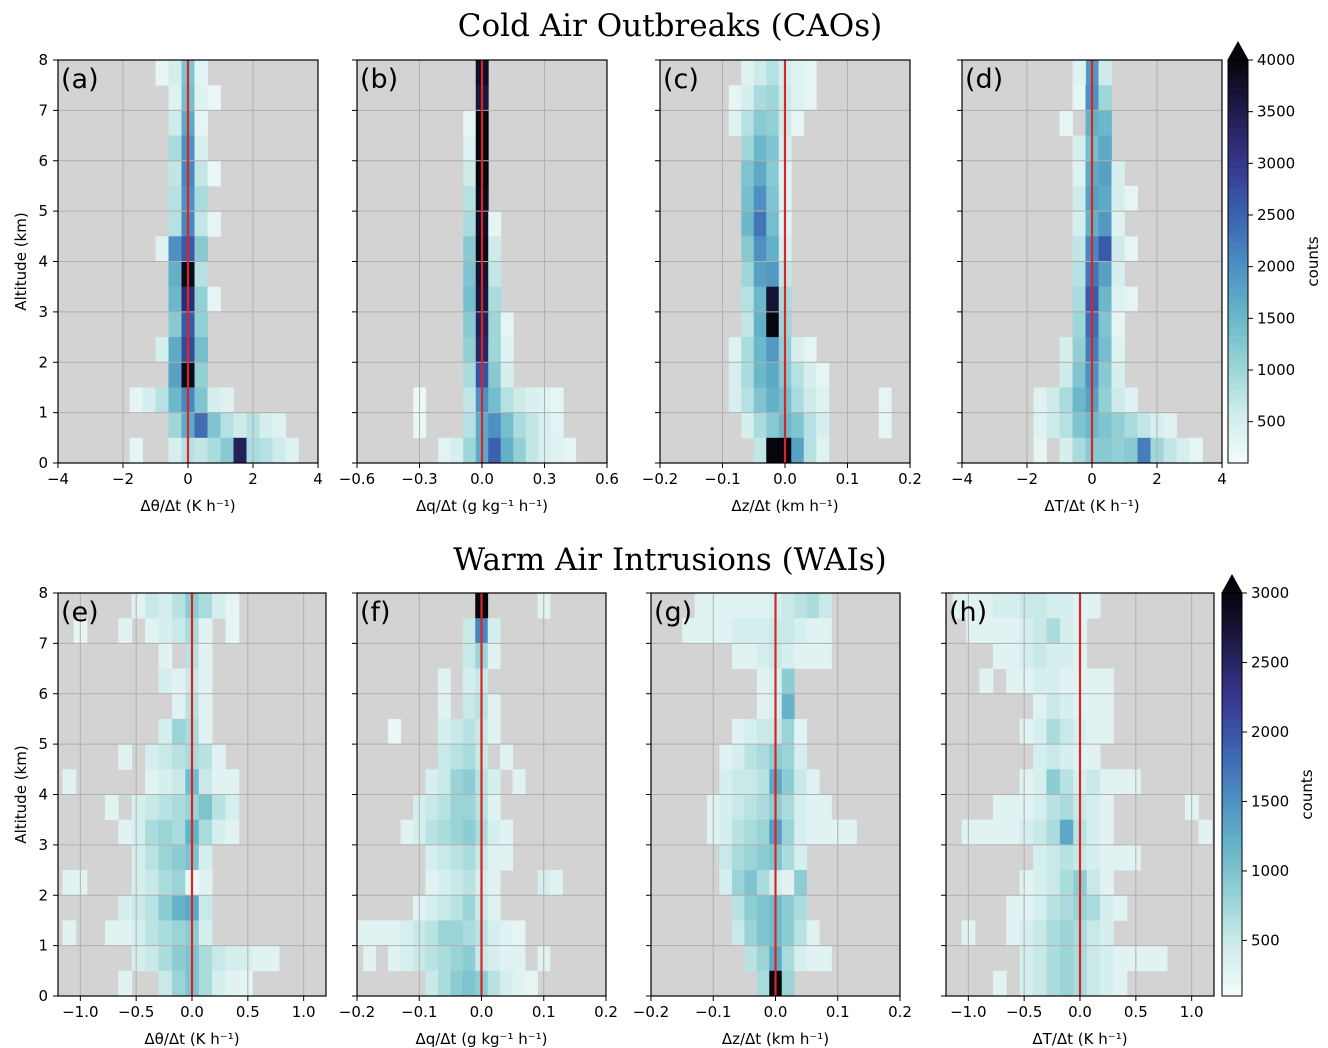 Image resolution: width=1328 pixels, height=1048 pixels. Describe the element at coordinates (1091, 506) in the screenshot. I see `x-axis-label: ΔT/Δt (K h⁻¹)` at that location.